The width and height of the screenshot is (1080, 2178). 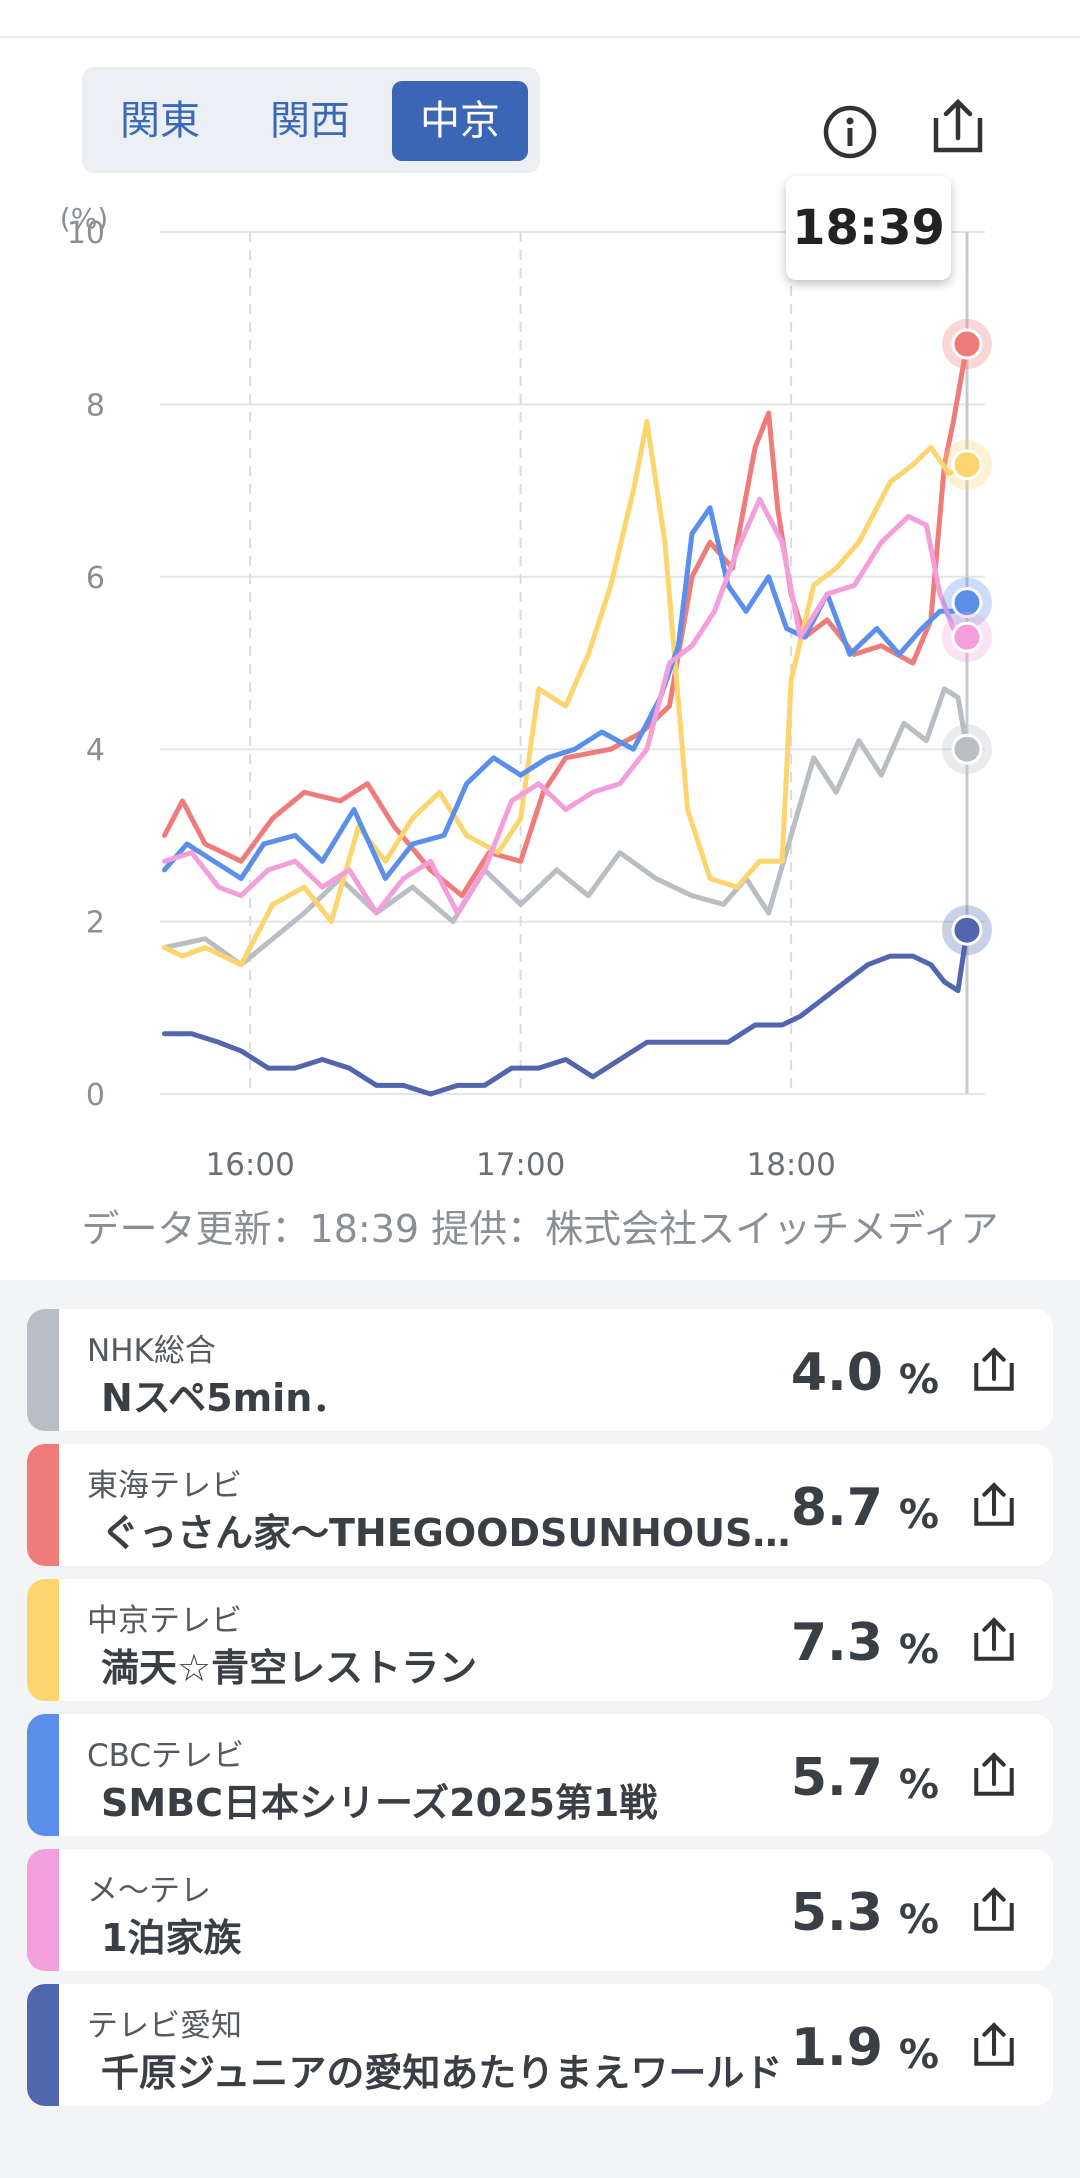 What do you see at coordinates (95, 578) in the screenshot?
I see `y-tick-label: 6` at bounding box center [95, 578].